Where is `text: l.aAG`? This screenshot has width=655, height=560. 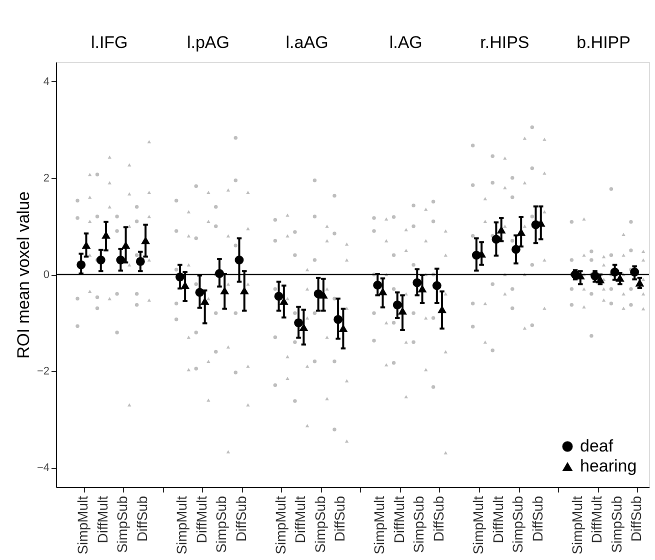 text: l.aAG is located at coordinates (307, 42).